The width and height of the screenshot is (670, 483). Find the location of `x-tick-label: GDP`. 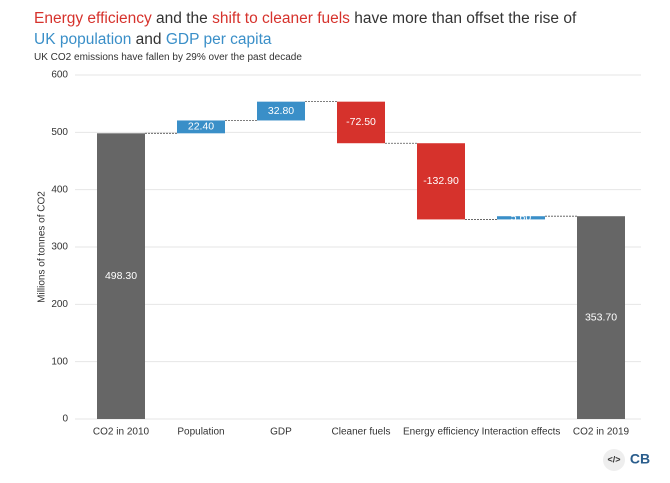

x-tick-label: GDP is located at coordinates (281, 432).